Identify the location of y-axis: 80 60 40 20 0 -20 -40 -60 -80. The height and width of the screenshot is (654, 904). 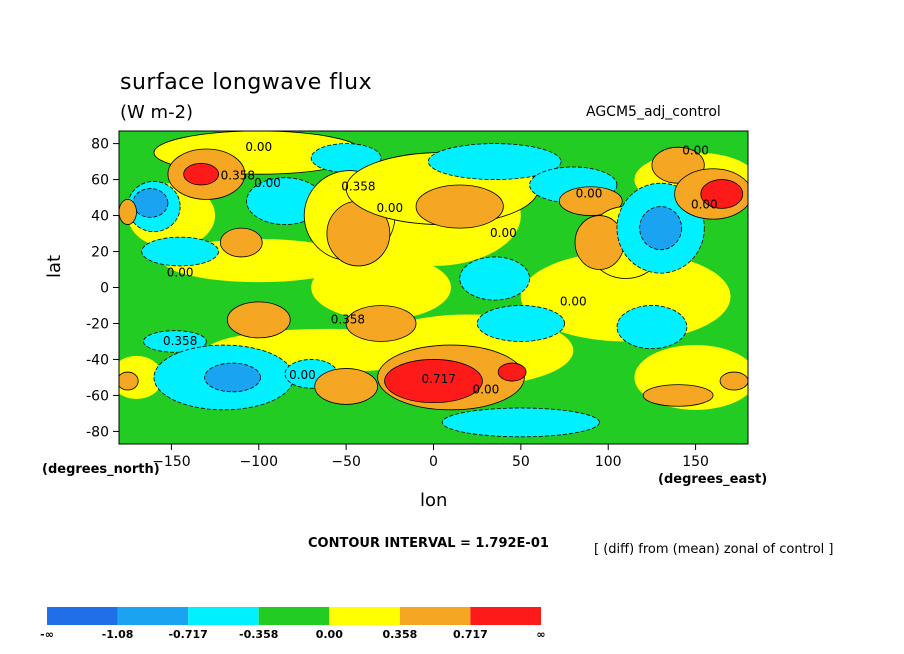
(102, 288).